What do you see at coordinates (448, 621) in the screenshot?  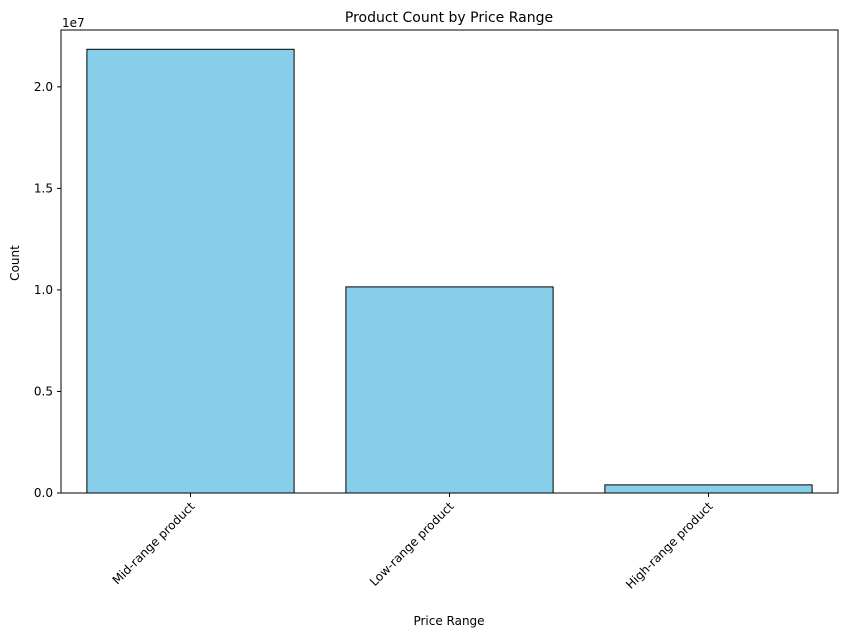 I see `x-axis-label: Price Range` at bounding box center [448, 621].